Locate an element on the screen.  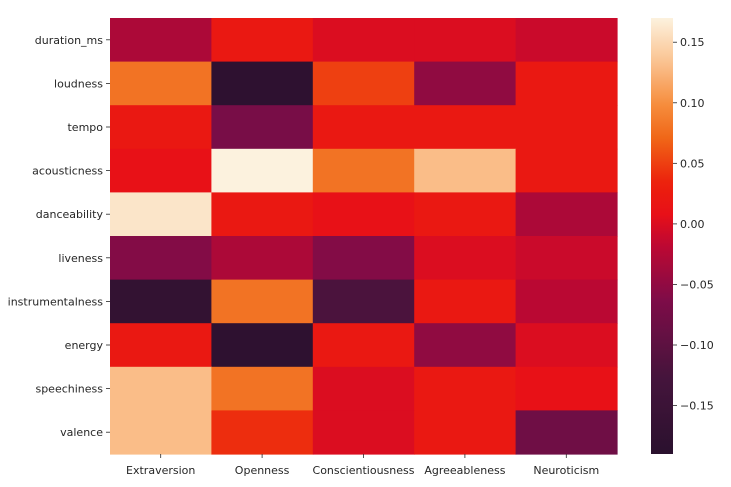
heatmap-cell-valence-Openness is located at coordinates (262, 432).